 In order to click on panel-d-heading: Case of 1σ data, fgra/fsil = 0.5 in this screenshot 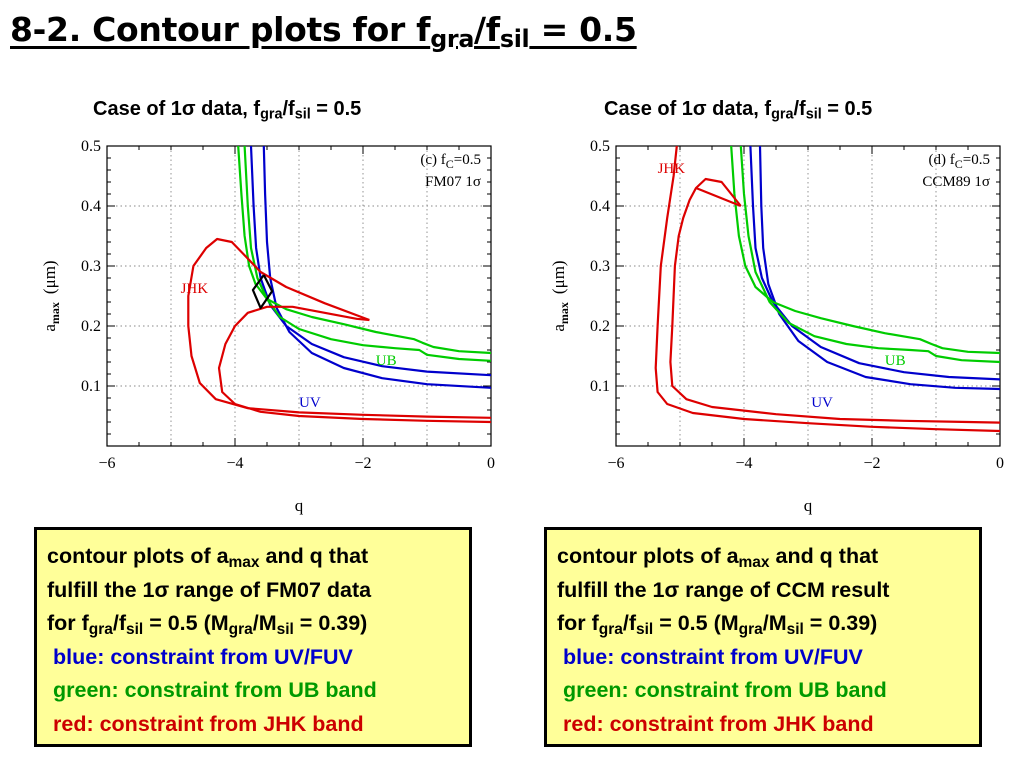, I will do `click(738, 110)`.